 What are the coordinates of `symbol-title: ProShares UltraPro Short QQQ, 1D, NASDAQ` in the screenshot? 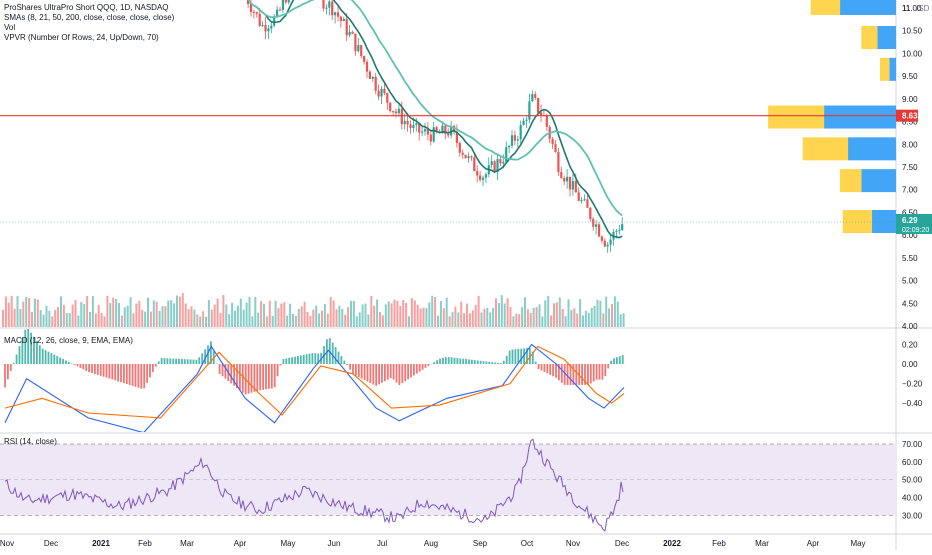 It's located at (89, 8).